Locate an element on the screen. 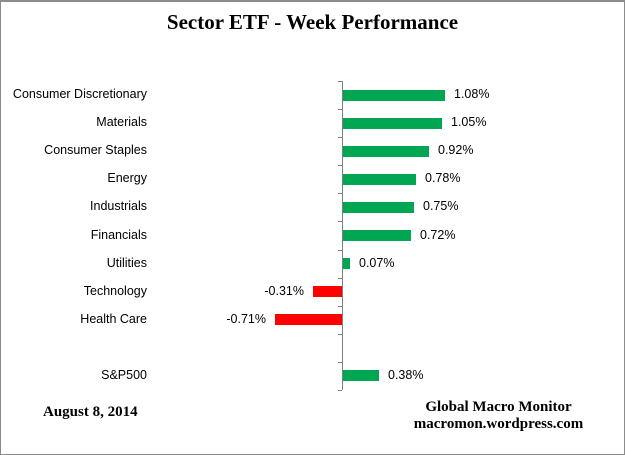 The width and height of the screenshot is (625, 455). chart-title: Sector ETF - Week Performance is located at coordinates (312, 22).